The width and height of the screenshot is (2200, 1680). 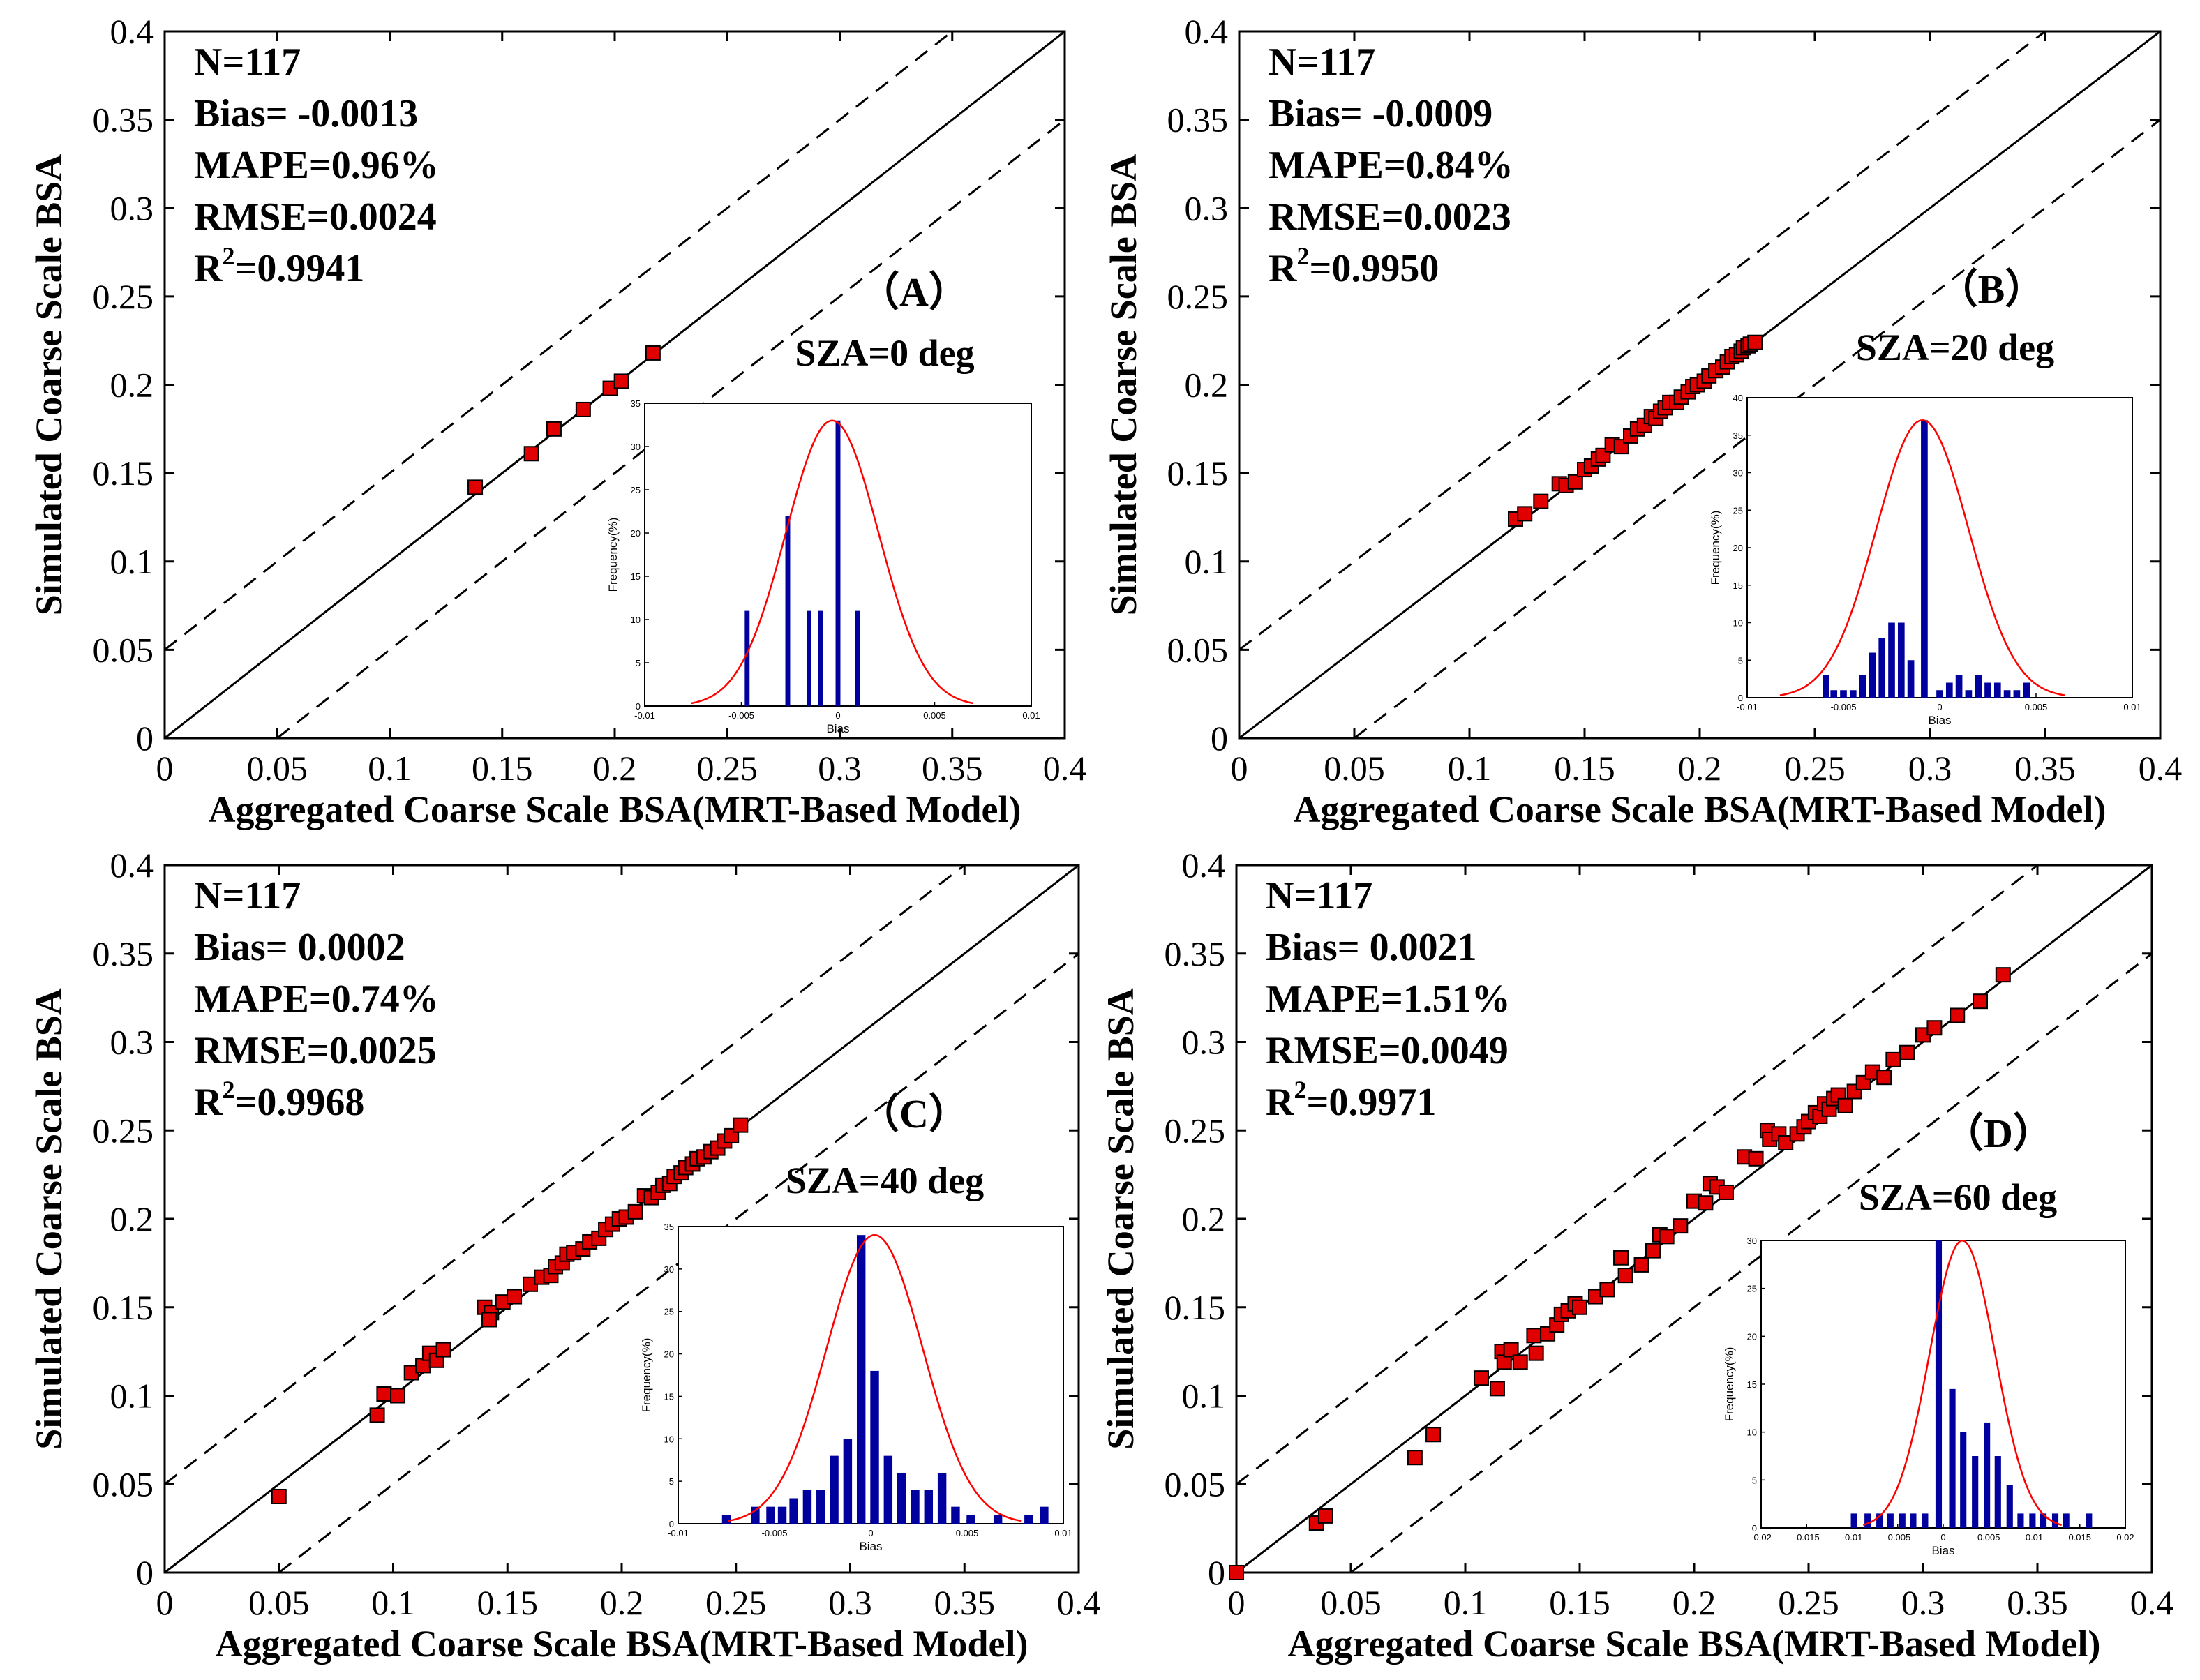 I want to click on x-tick-label: 0.25, so click(x=736, y=1602).